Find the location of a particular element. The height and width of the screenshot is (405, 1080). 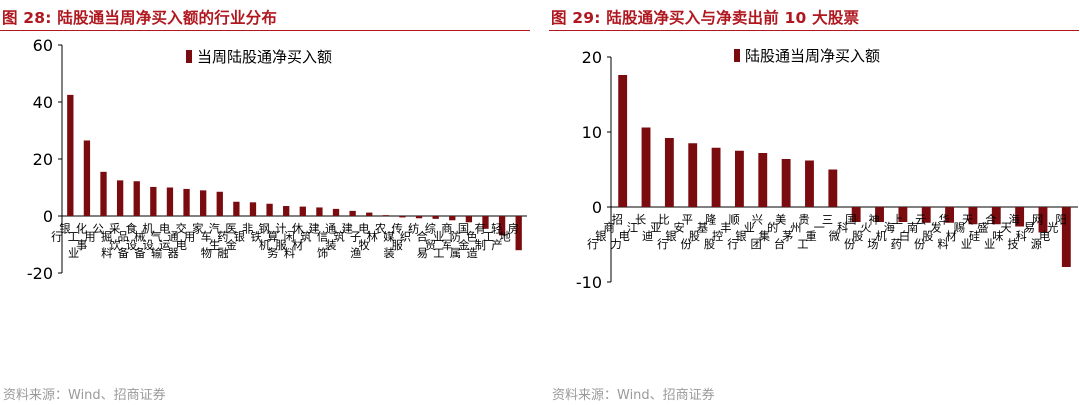

x-tick-label: 化工 is located at coordinates (77, 232).